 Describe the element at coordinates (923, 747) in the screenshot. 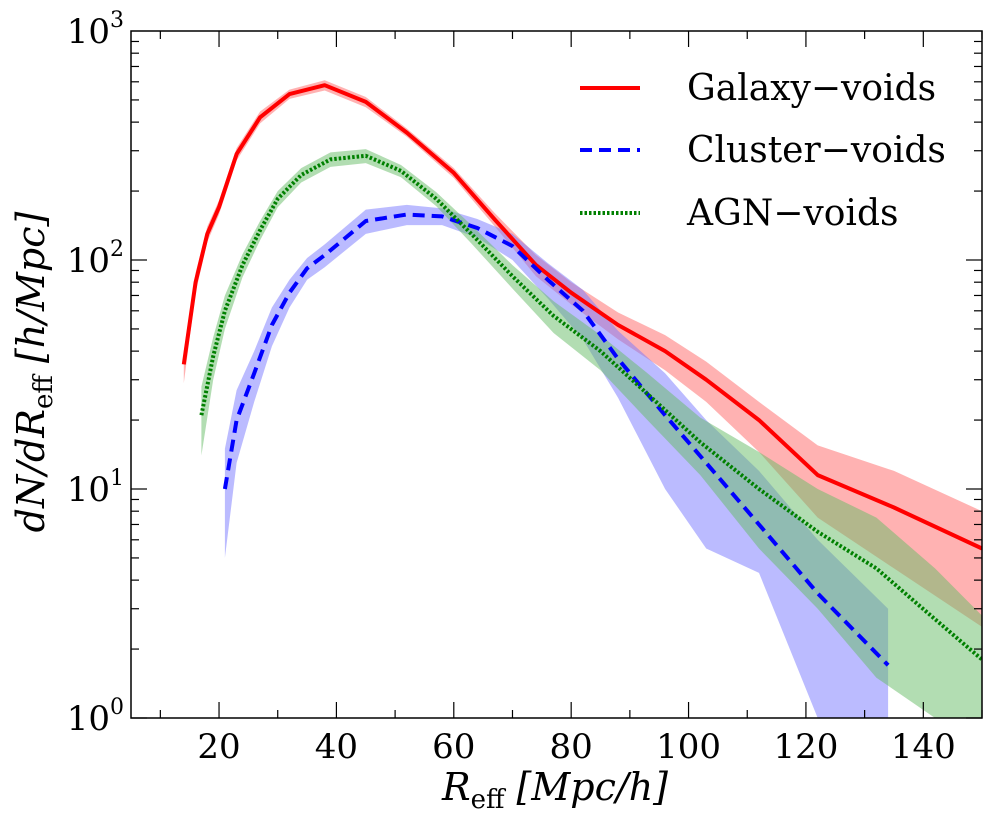

I see `x-tick-label: 140` at that location.